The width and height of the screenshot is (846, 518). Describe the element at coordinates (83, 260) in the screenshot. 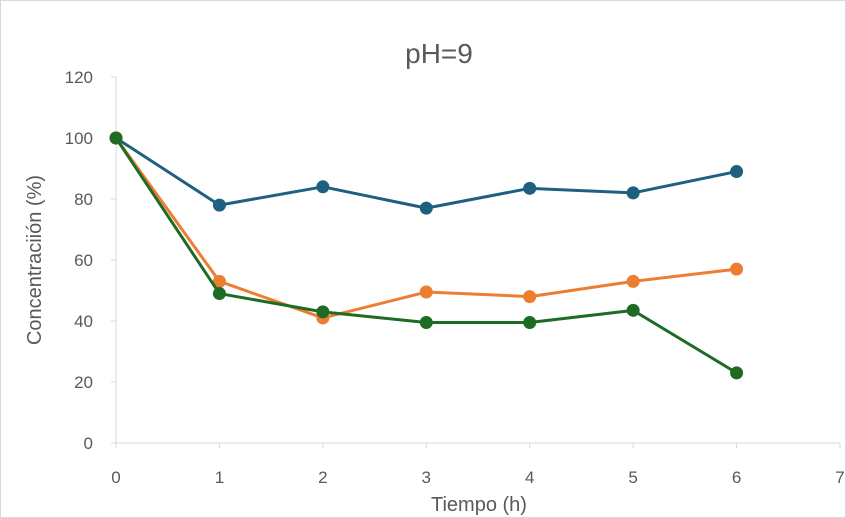

I see `y-tick-label: 60` at that location.